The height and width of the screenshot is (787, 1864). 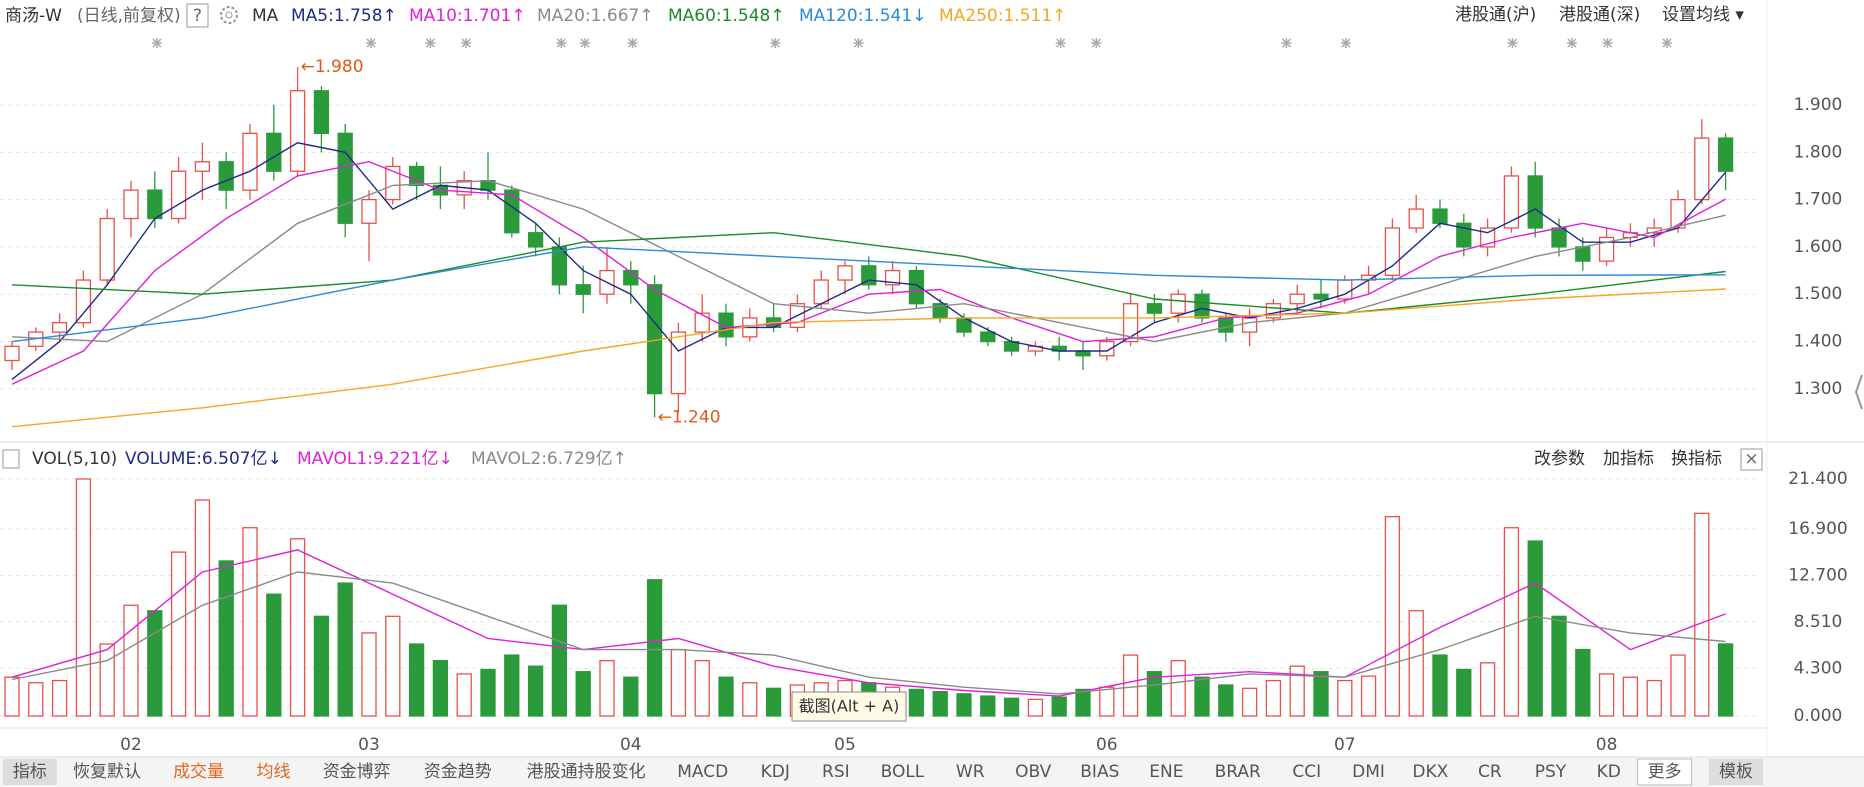 I want to click on y-tick-label: 1.700, so click(x=1818, y=200).